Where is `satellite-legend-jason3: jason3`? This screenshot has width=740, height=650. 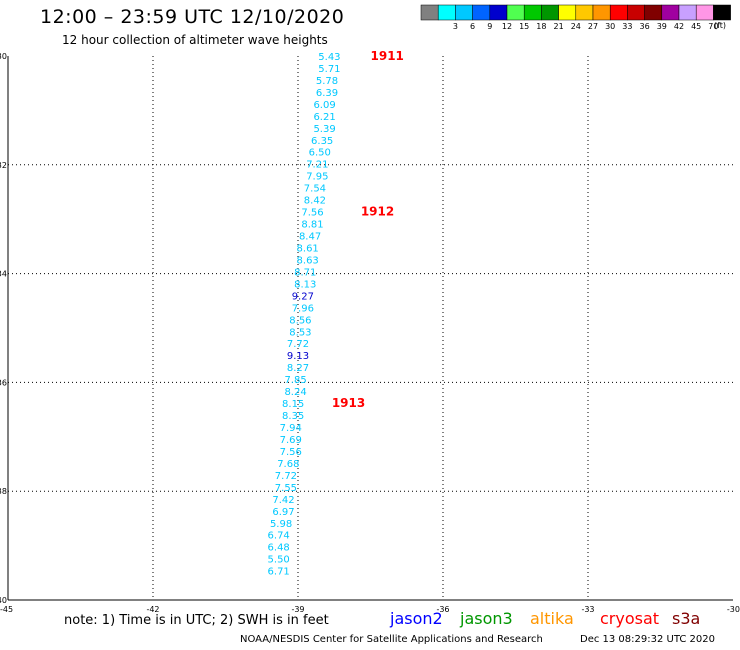 satellite-legend-jason3: jason3 is located at coordinates (486, 618).